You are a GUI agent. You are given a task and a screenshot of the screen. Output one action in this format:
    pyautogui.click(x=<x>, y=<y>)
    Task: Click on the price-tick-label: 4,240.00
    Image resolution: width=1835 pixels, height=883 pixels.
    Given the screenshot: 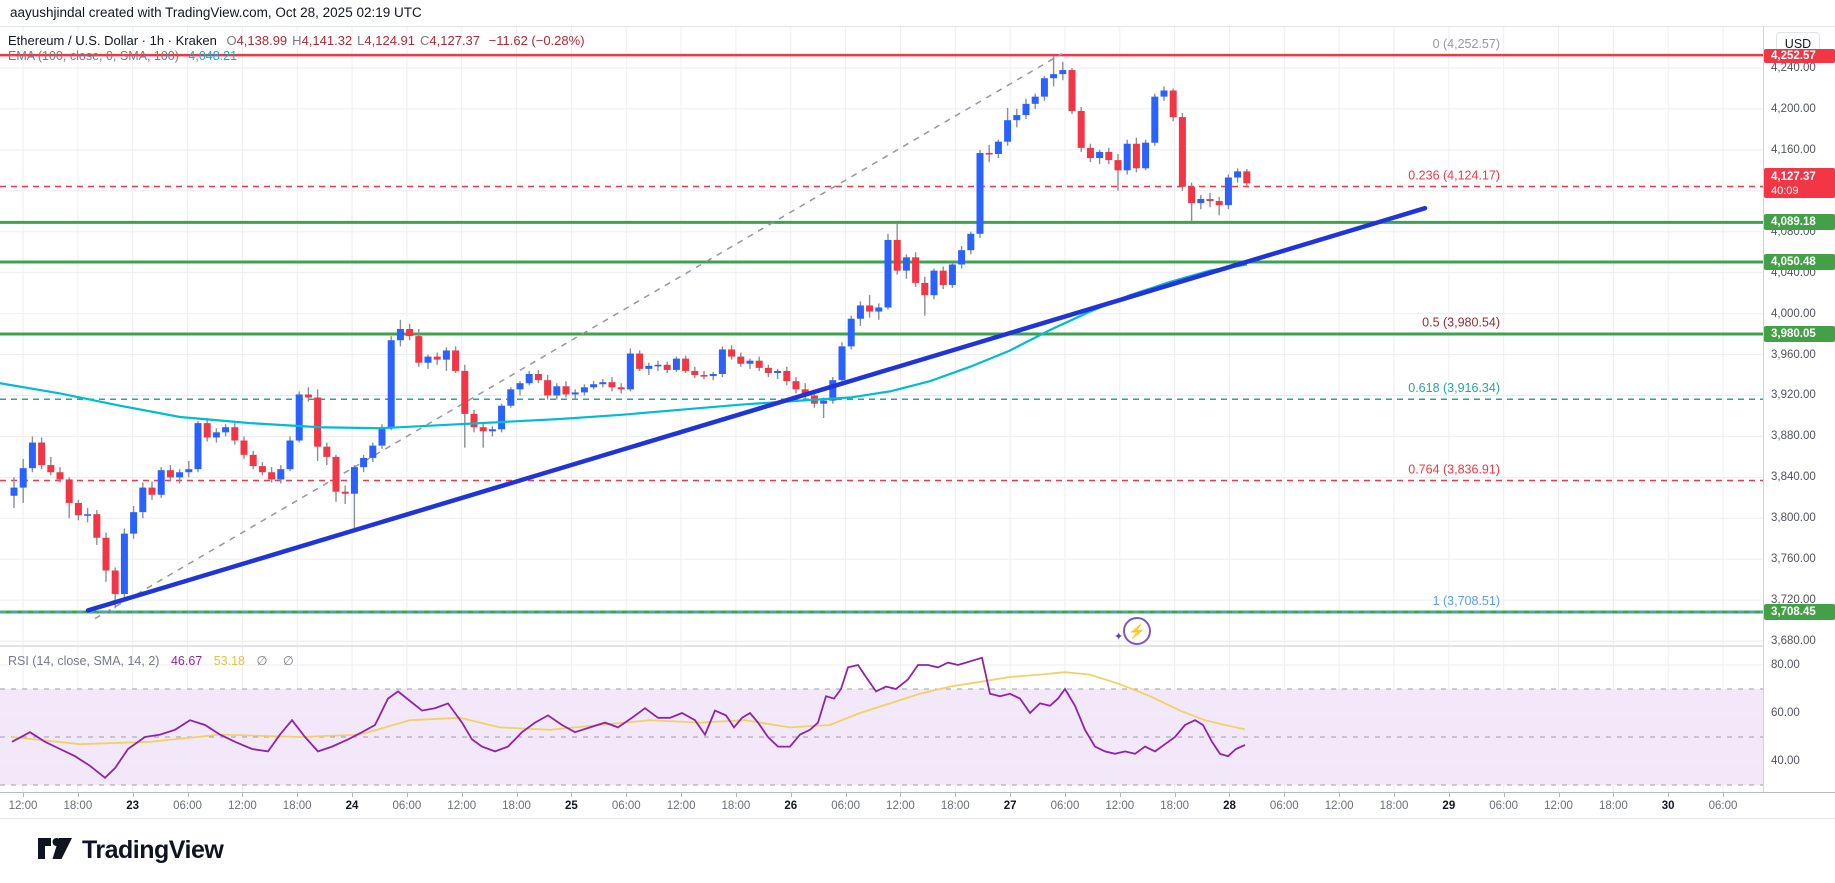 What is the action you would take?
    pyautogui.click(x=1793, y=68)
    